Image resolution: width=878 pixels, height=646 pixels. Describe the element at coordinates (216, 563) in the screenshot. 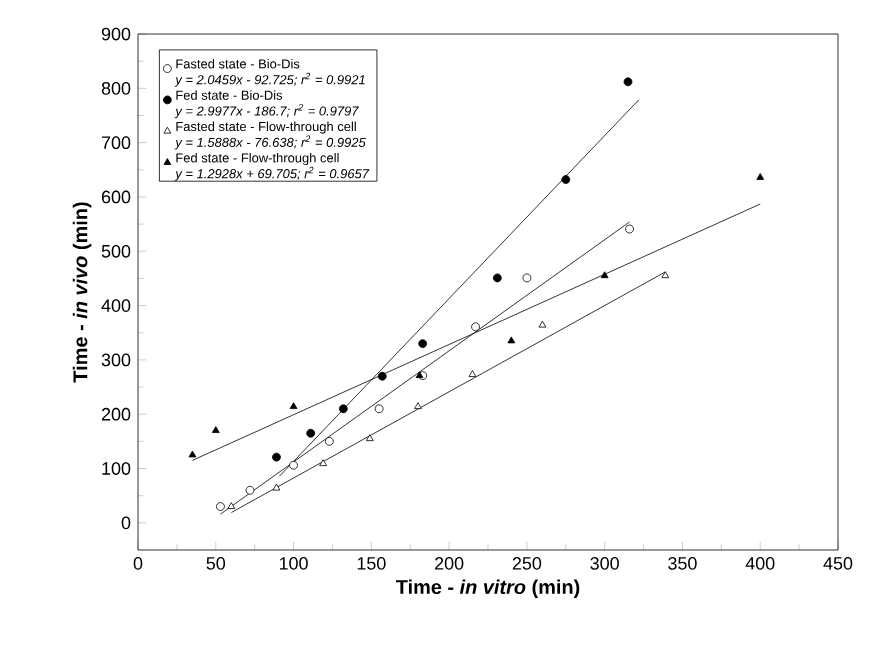

I see `x-tick-label: 50` at that location.